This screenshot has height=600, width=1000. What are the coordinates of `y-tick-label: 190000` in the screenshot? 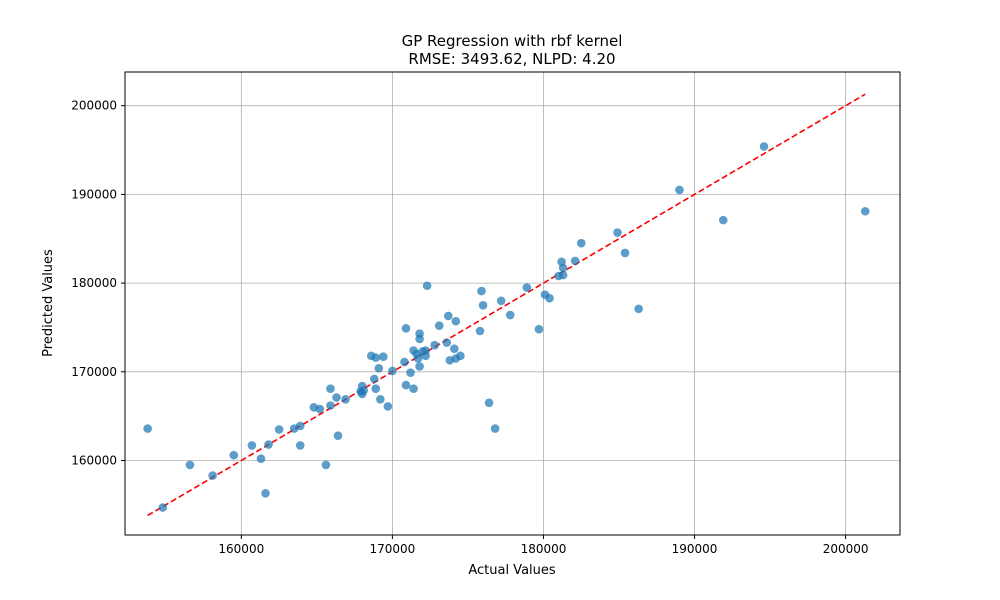 It's located at (94, 194).